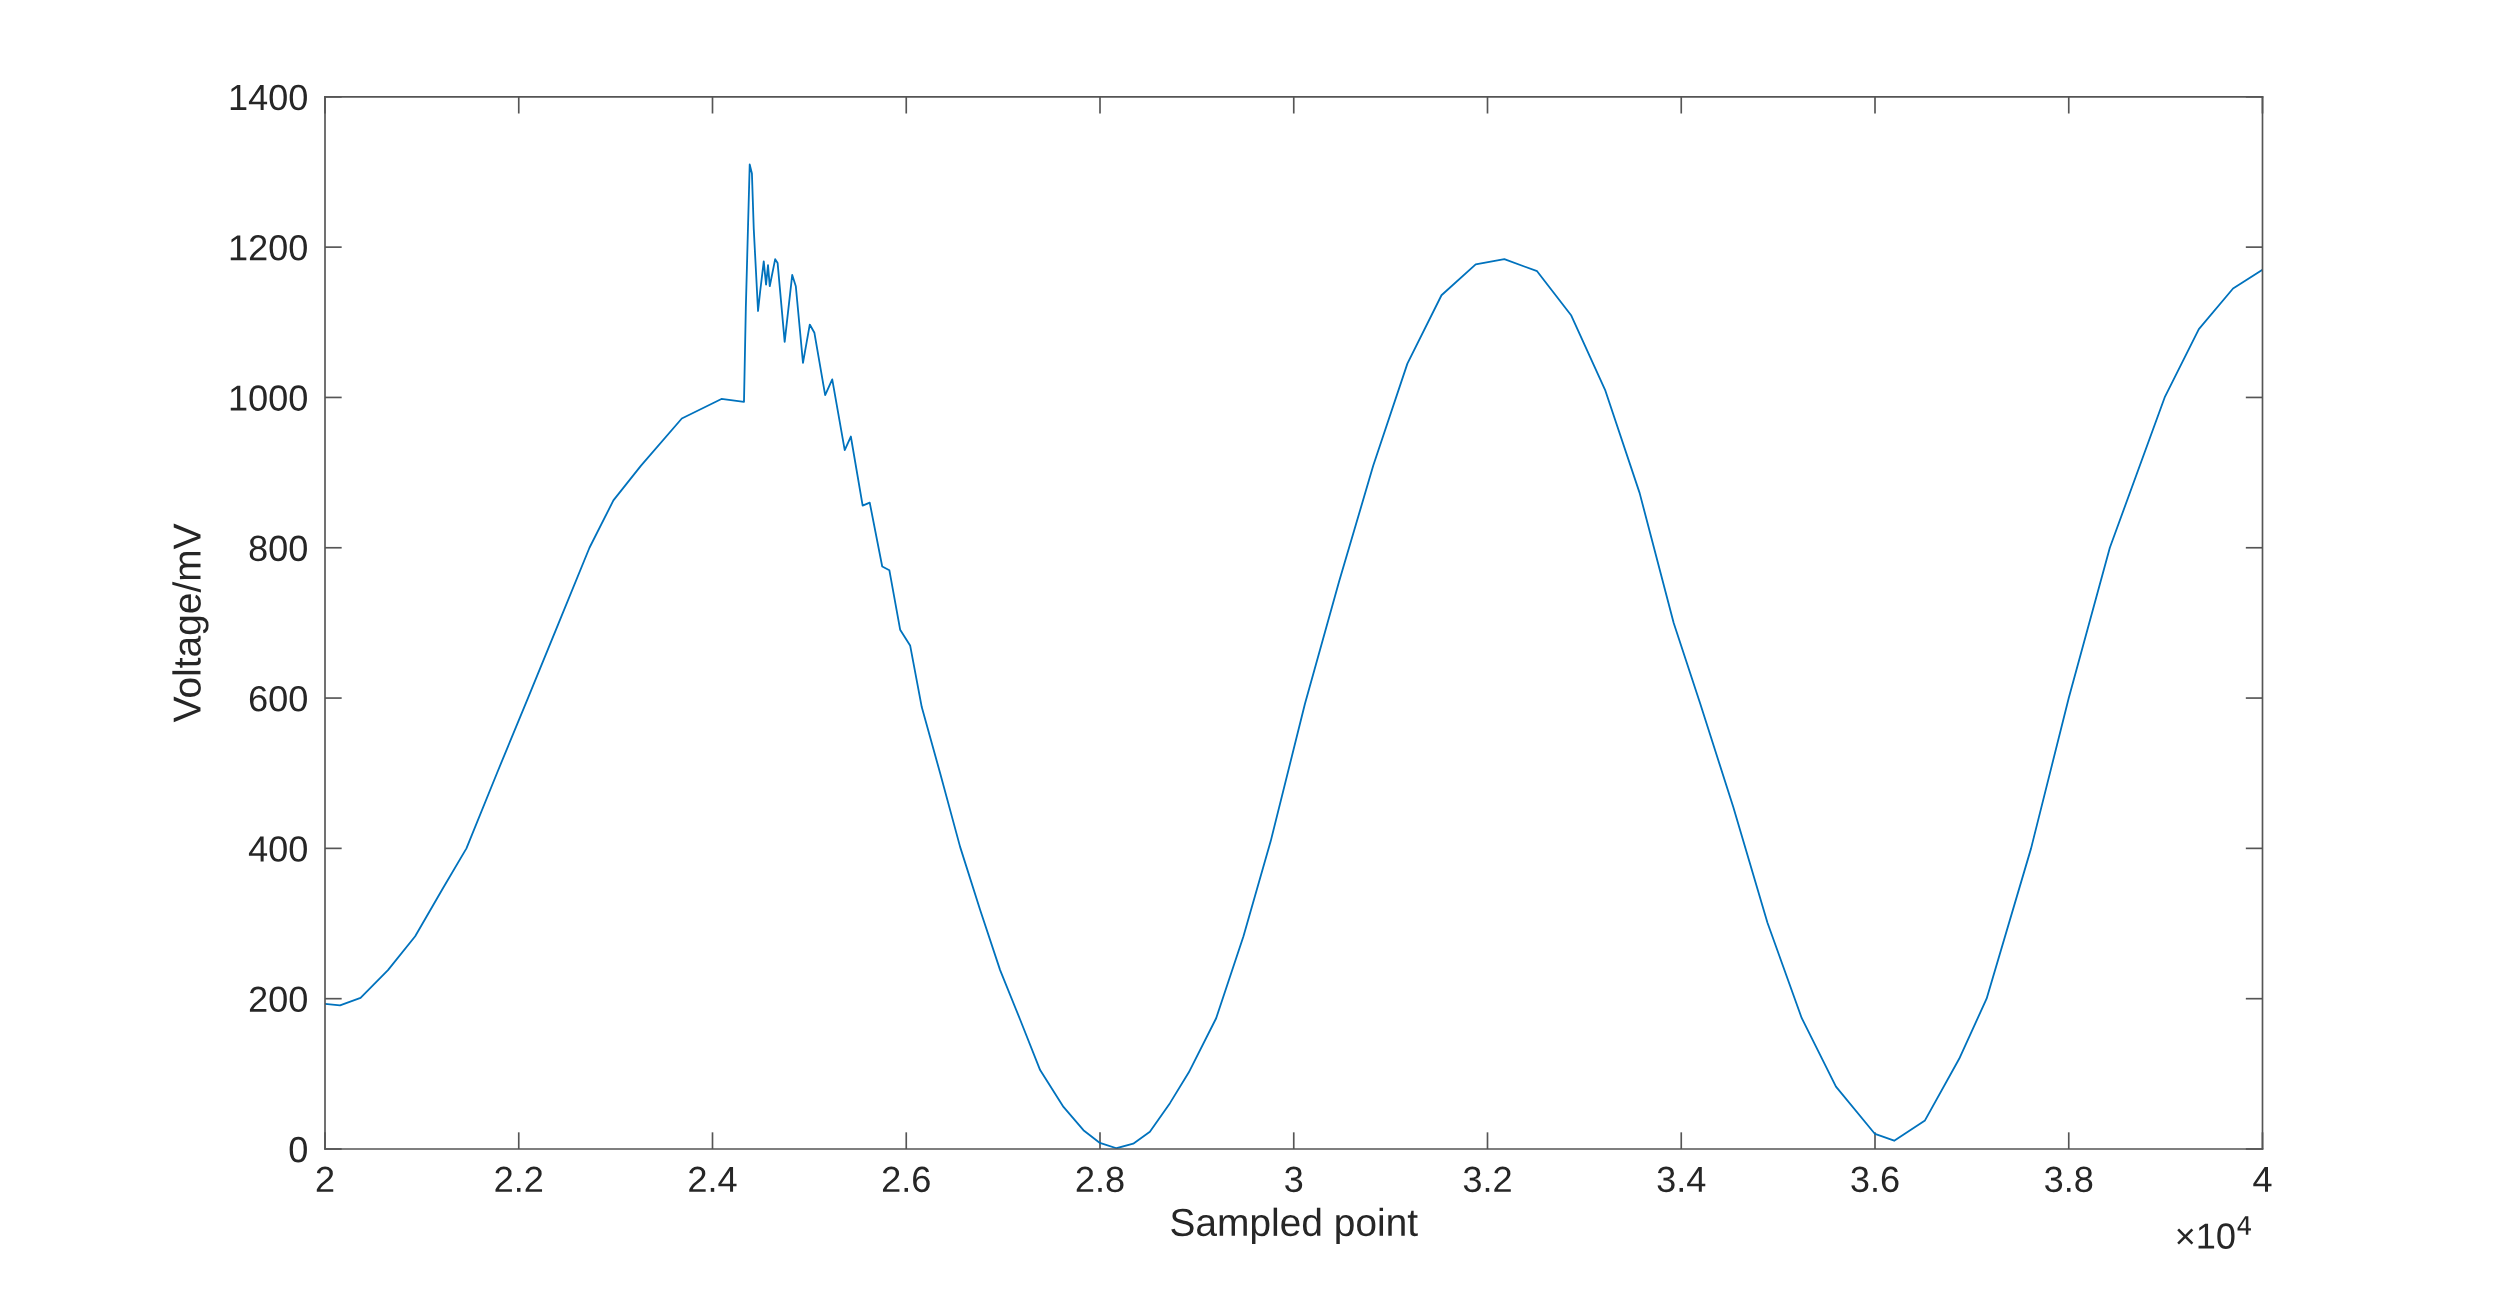 Image resolution: width=2500 pixels, height=1291 pixels. What do you see at coordinates (519, 1179) in the screenshot?
I see `x-tick-label: 2.2` at bounding box center [519, 1179].